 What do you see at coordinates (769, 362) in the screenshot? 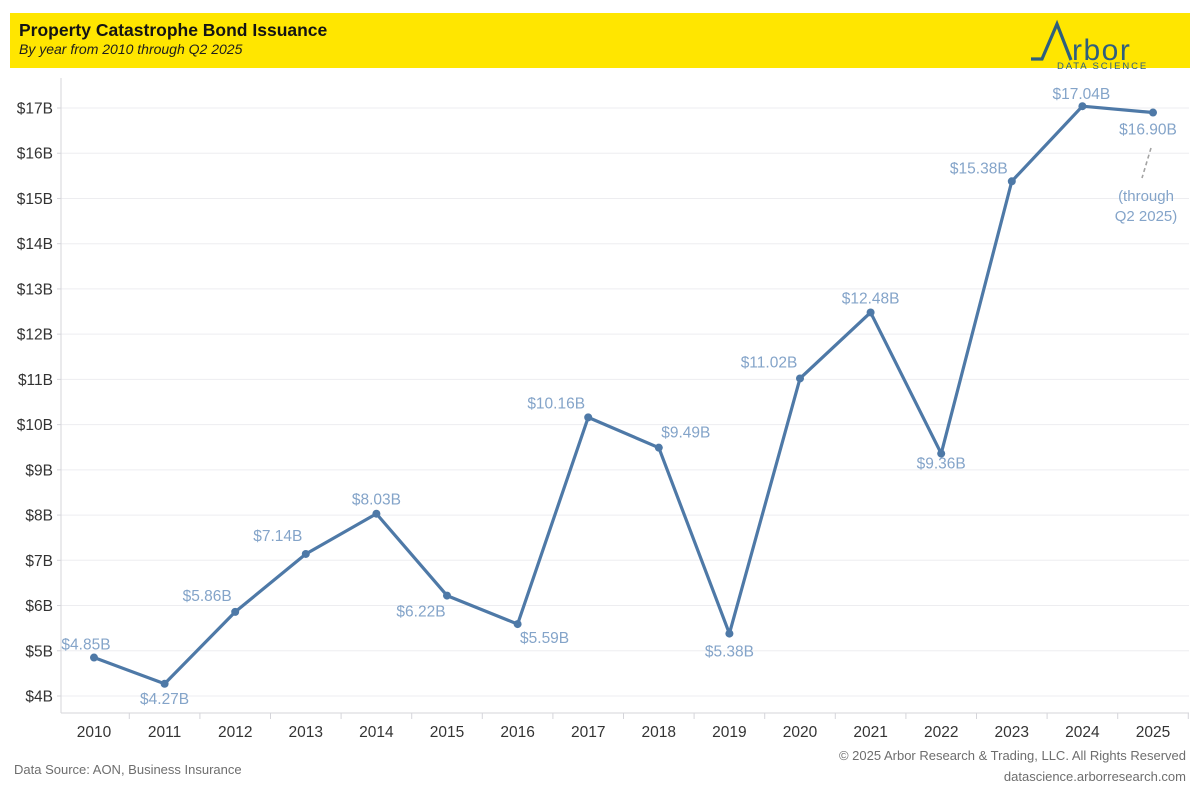
I see `point-label-2020: $11.02B` at bounding box center [769, 362].